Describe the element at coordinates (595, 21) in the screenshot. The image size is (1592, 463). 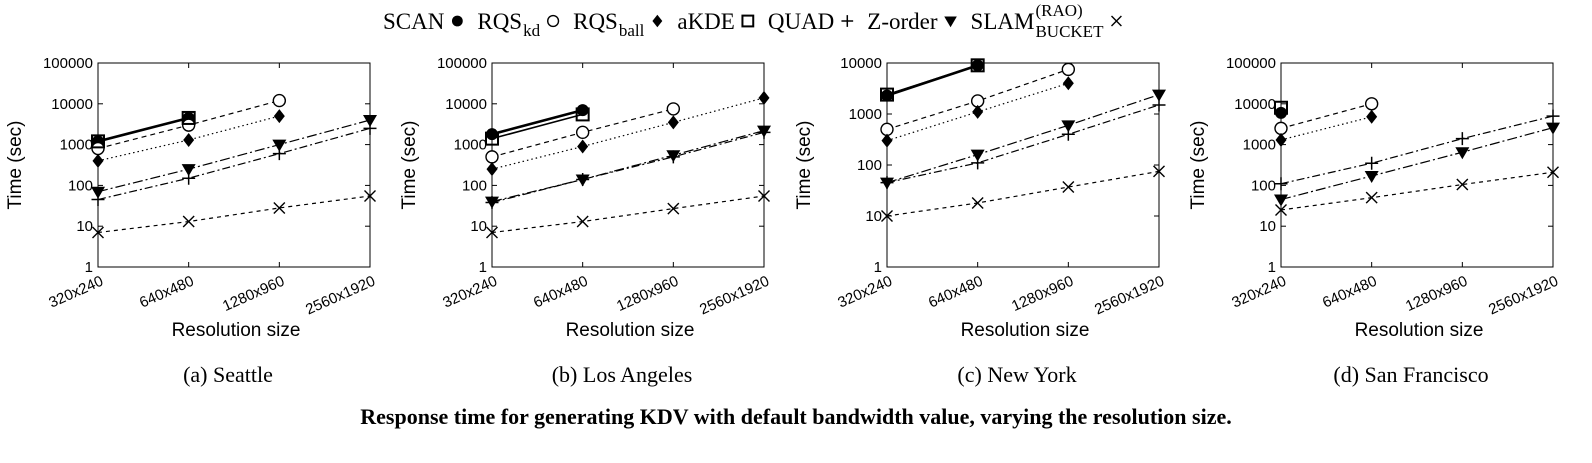
I see `legend-label-2: RQS` at that location.